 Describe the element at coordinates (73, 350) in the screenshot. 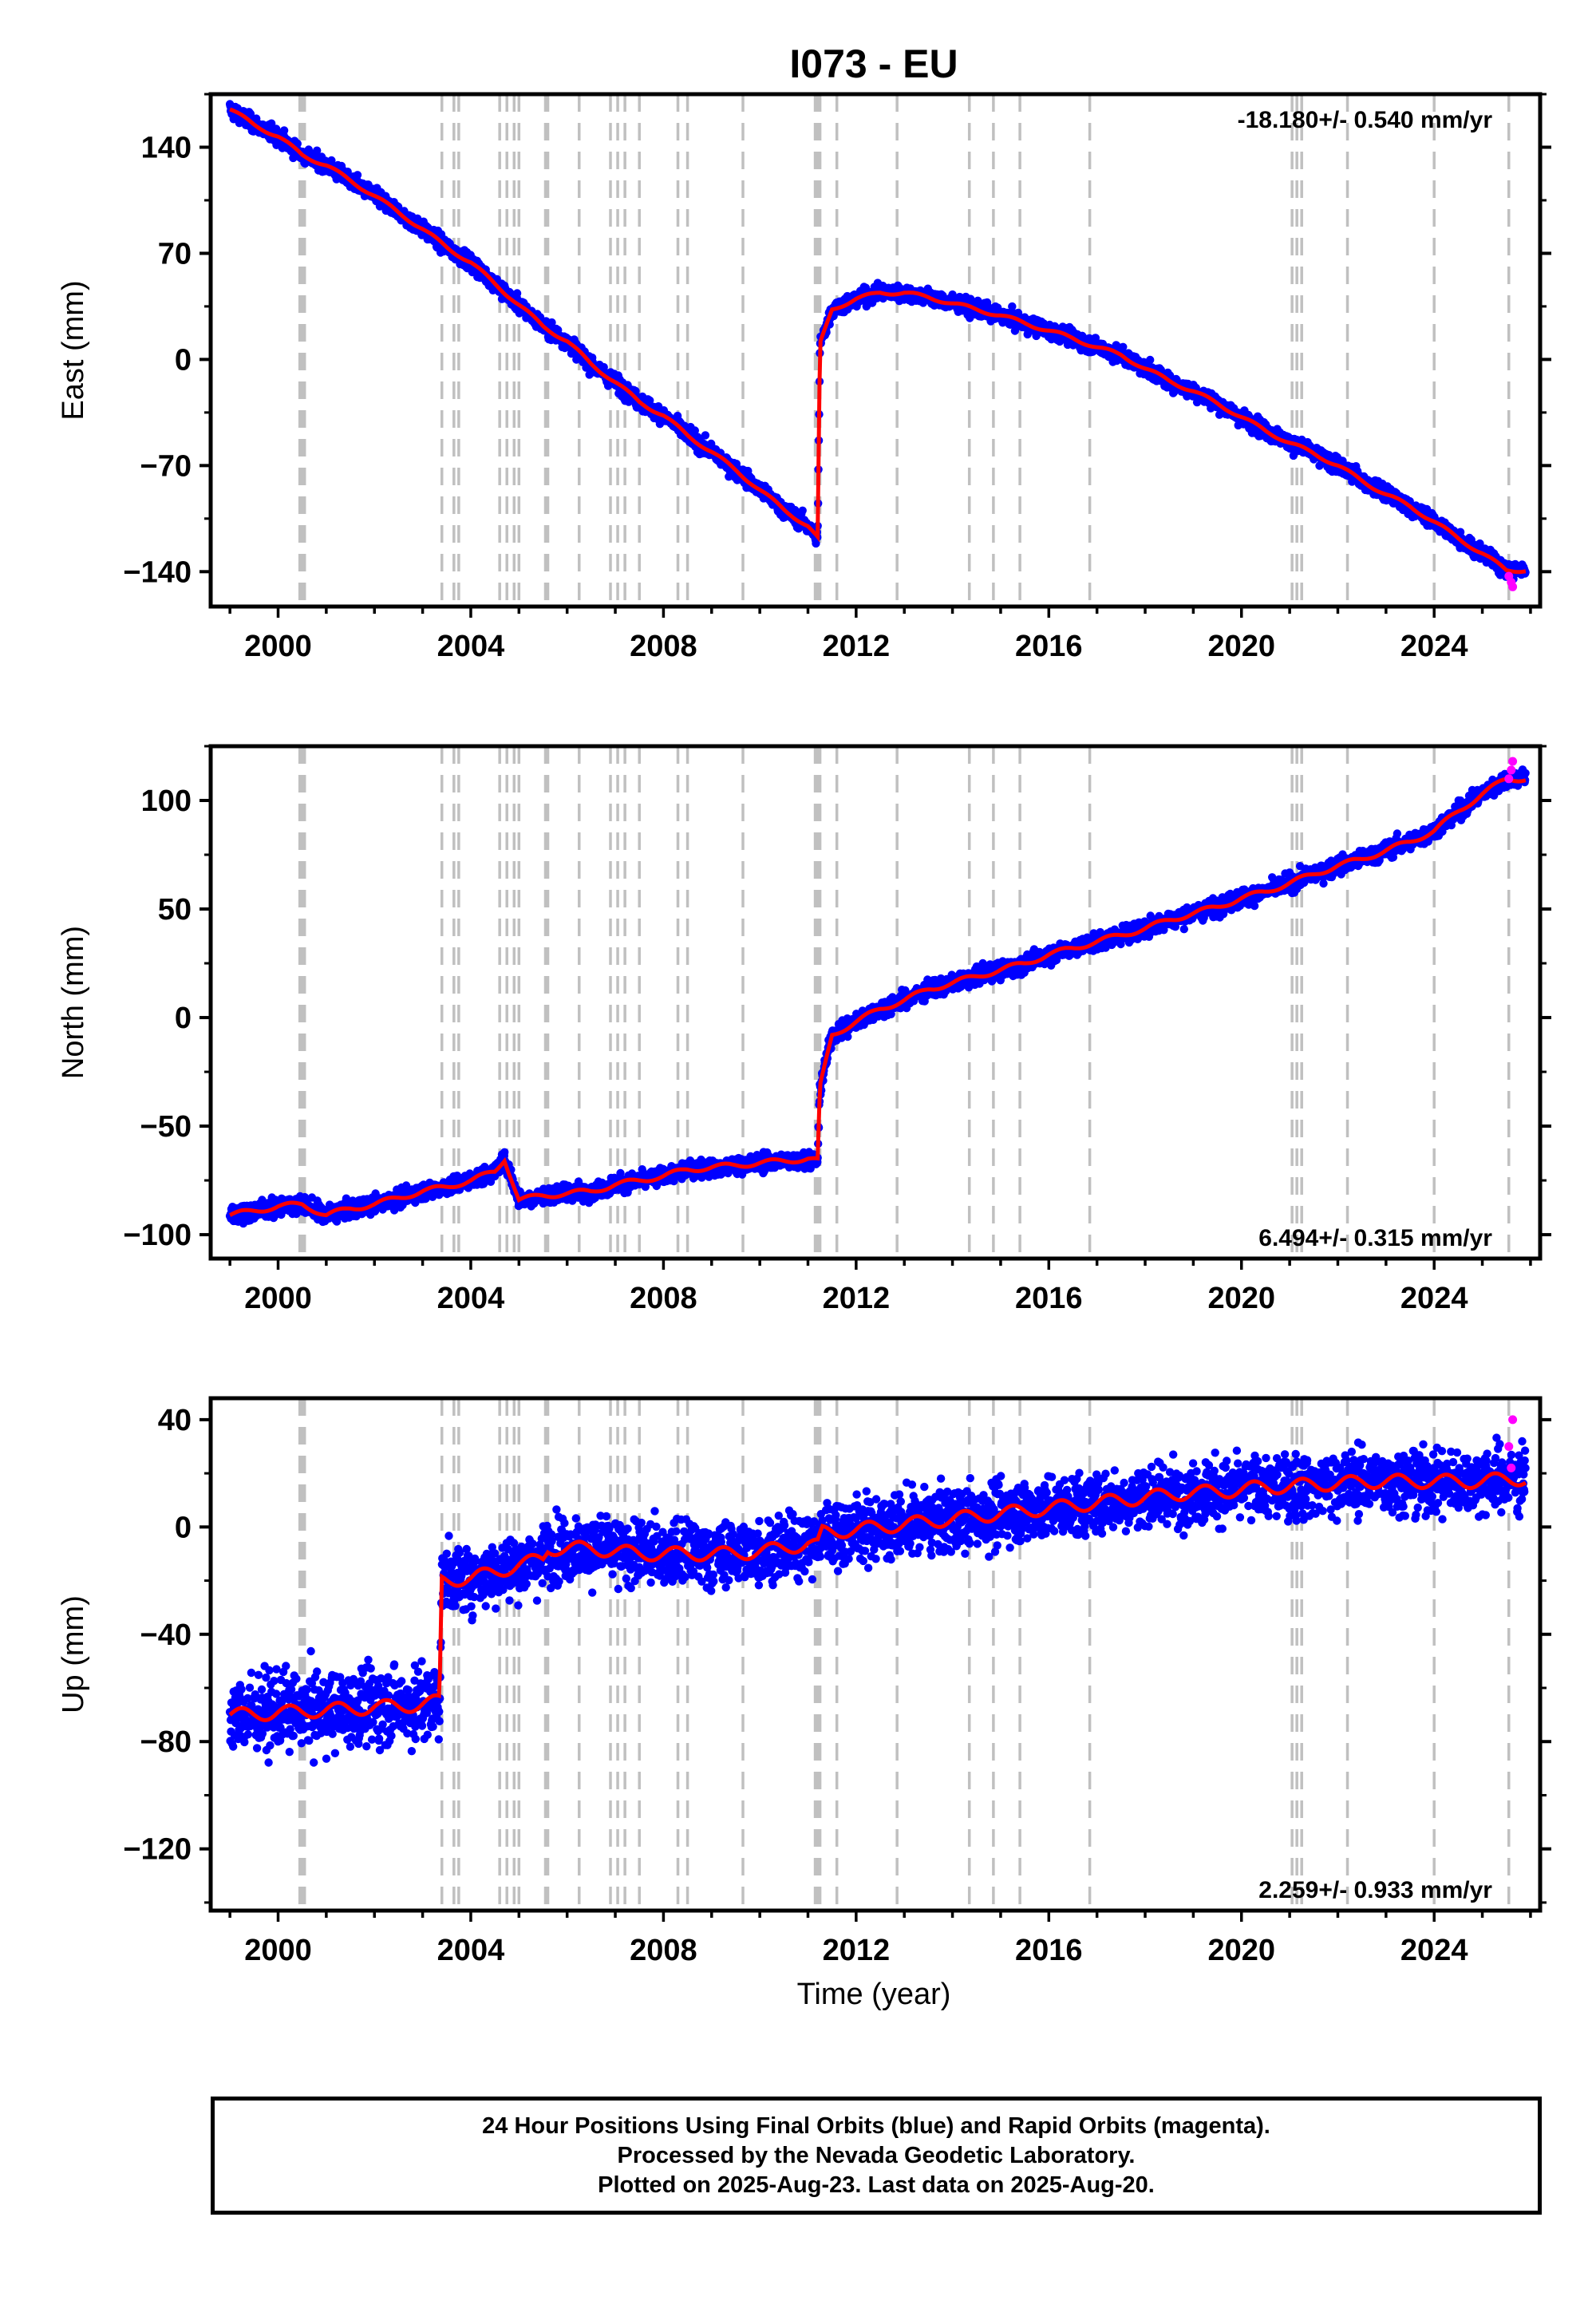

I see `east-axis-label: East (mm)` at that location.